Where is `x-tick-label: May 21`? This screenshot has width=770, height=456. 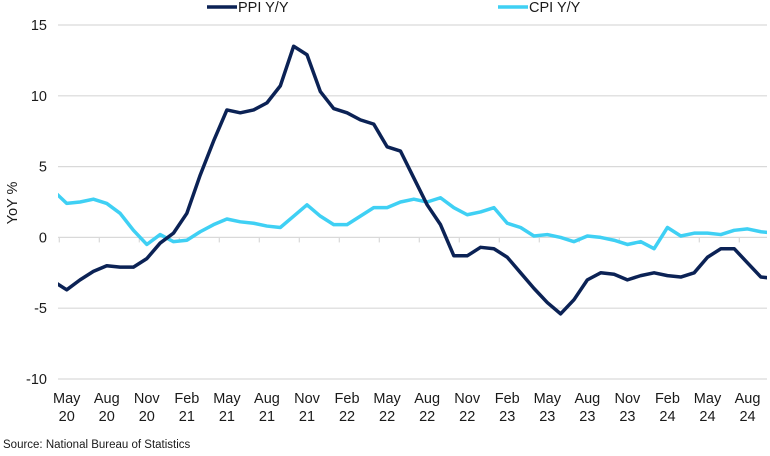 x-tick-label: May 21 is located at coordinates (227, 408).